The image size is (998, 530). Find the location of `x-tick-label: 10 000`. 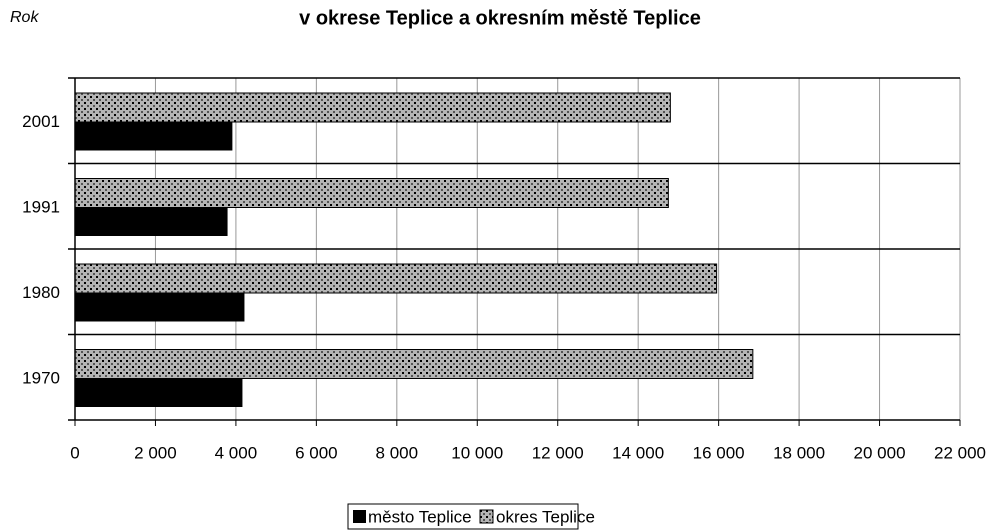

x-tick-label: 10 000 is located at coordinates (477, 452).